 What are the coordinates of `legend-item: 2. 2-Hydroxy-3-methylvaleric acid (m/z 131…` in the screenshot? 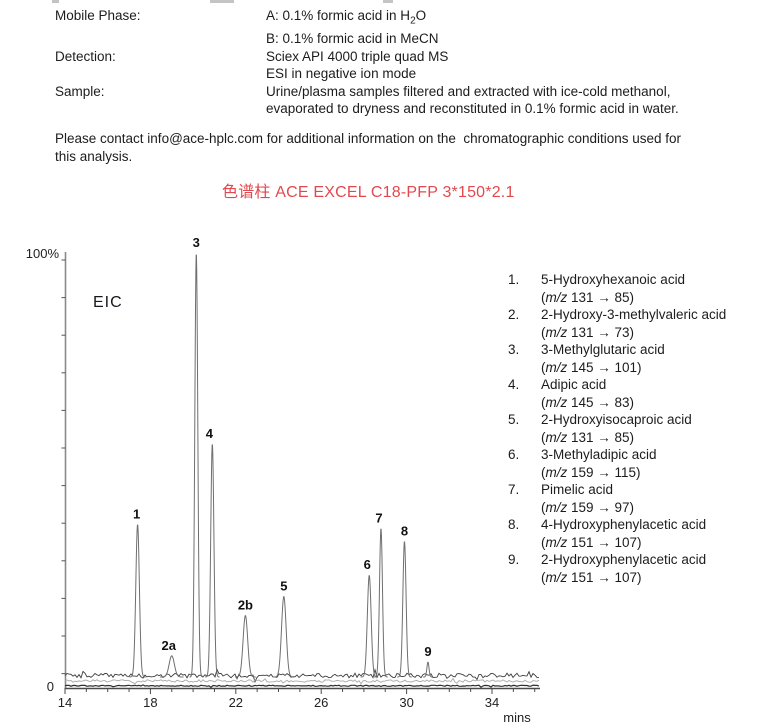 It's located at (617, 323).